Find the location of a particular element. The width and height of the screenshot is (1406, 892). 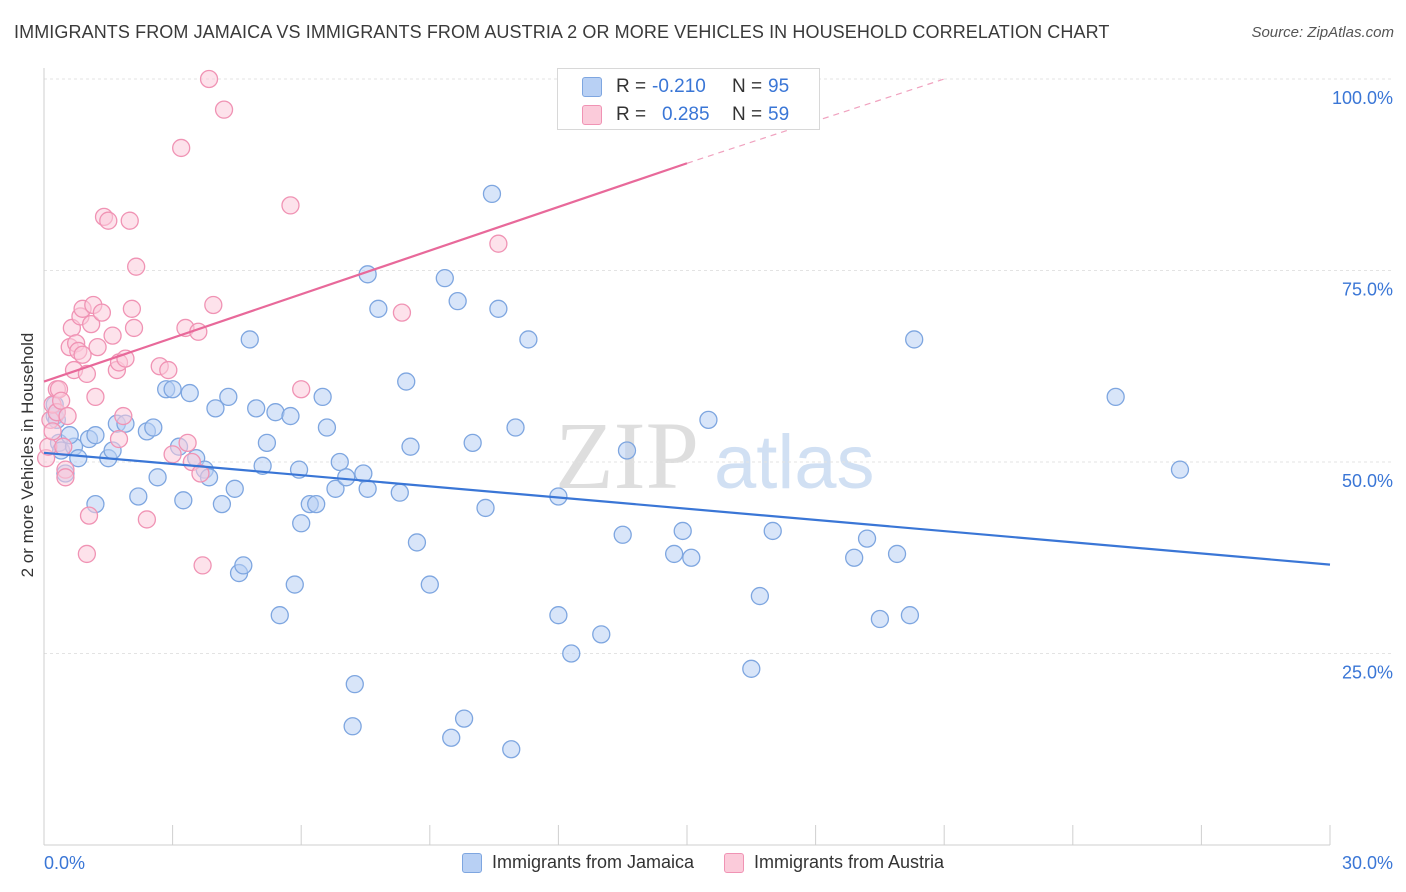

austria-r-value: 0.285 is located at coordinates (686, 114).